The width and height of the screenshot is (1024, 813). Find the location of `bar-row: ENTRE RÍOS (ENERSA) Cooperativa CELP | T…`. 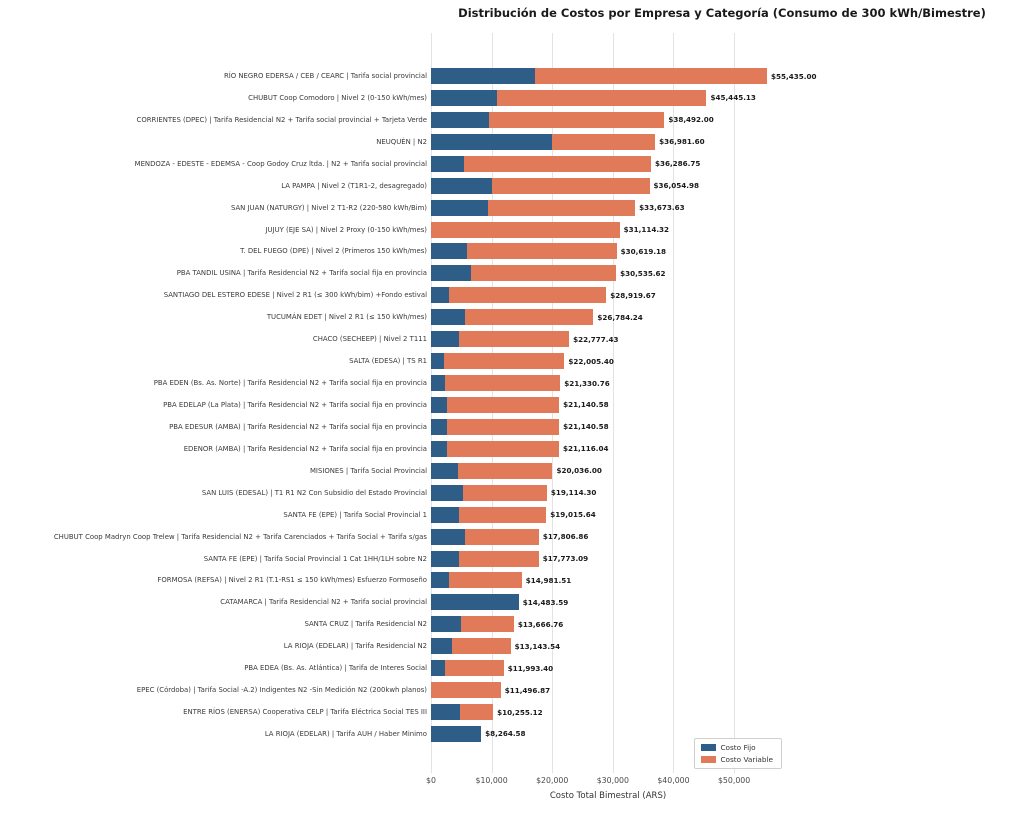

bar-row: ENTRE RÍOS (ENERSA) Cooperativa CELP | T… is located at coordinates (363, 712).